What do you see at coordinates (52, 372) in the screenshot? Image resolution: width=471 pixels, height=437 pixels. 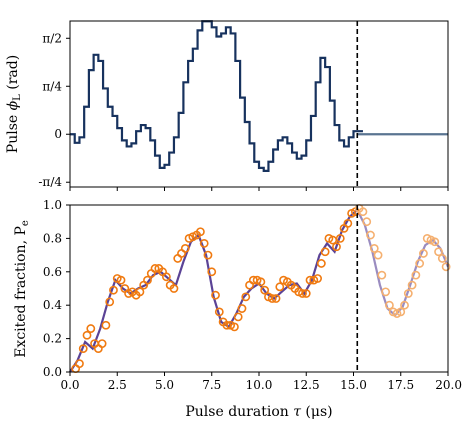 I see `bottom-y-tick-label: 0.0` at bounding box center [52, 372].